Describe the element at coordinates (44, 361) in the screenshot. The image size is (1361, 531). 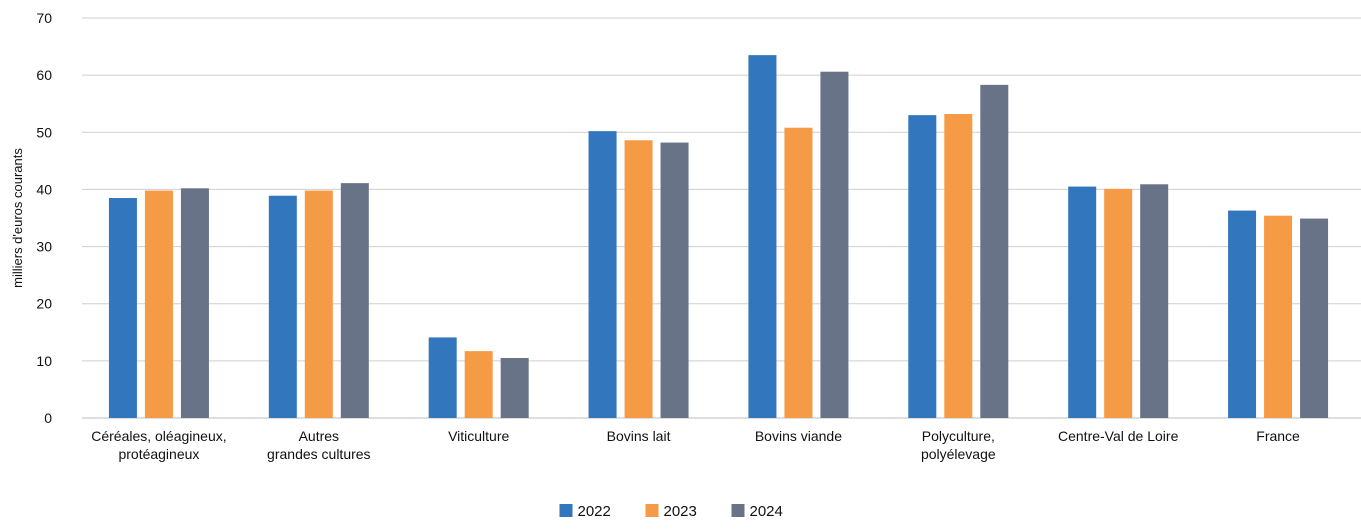
I see `y-tick-label: 10` at that location.